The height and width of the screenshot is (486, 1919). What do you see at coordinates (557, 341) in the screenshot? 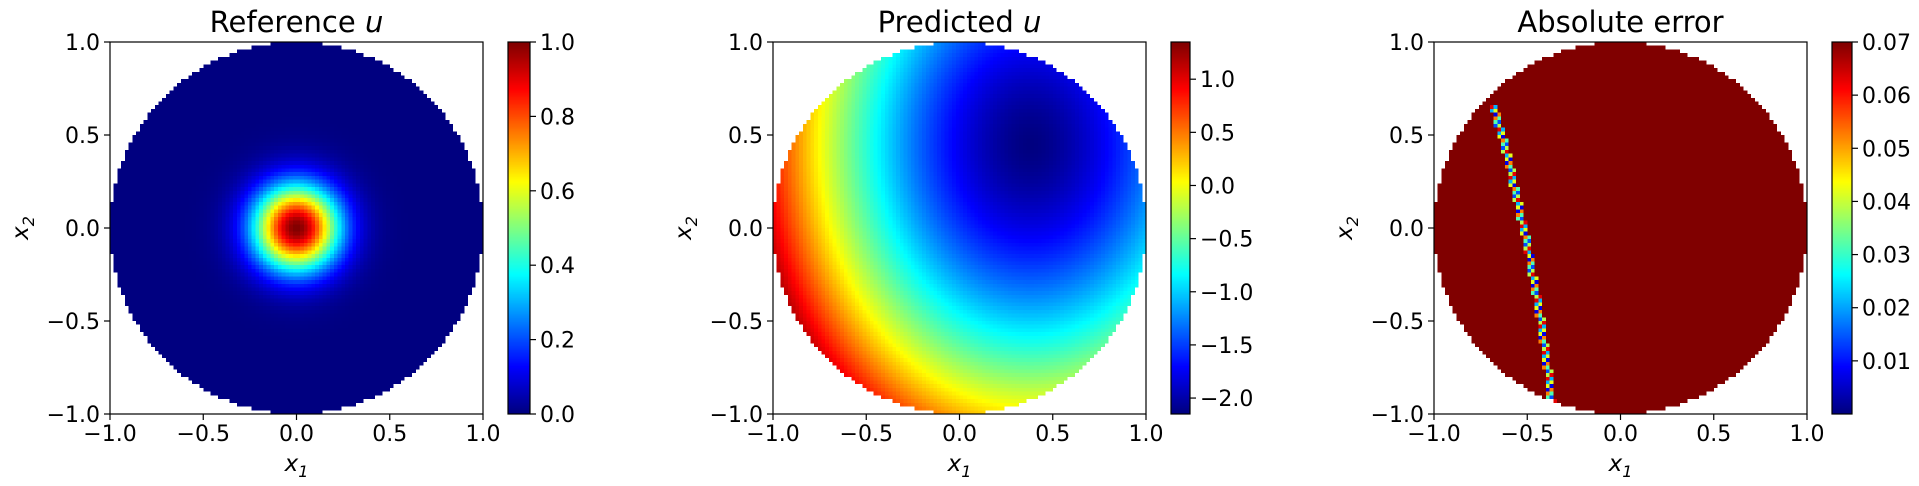
I see `colorbar-tick-label: 0.2` at bounding box center [557, 341].